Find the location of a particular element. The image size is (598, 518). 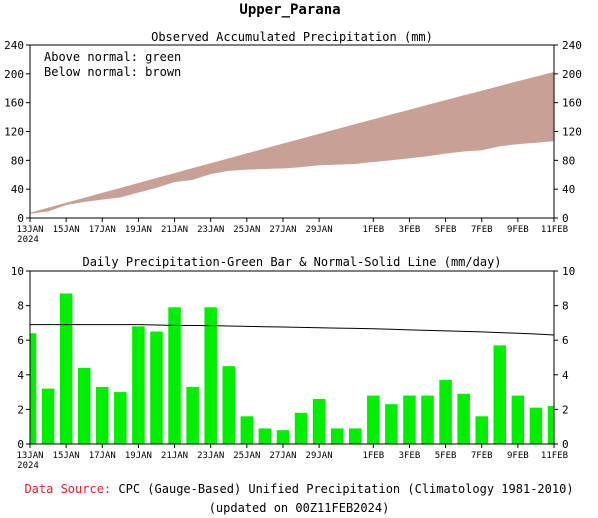

accumulated-x-year-label: 2024 is located at coordinates (28, 240).